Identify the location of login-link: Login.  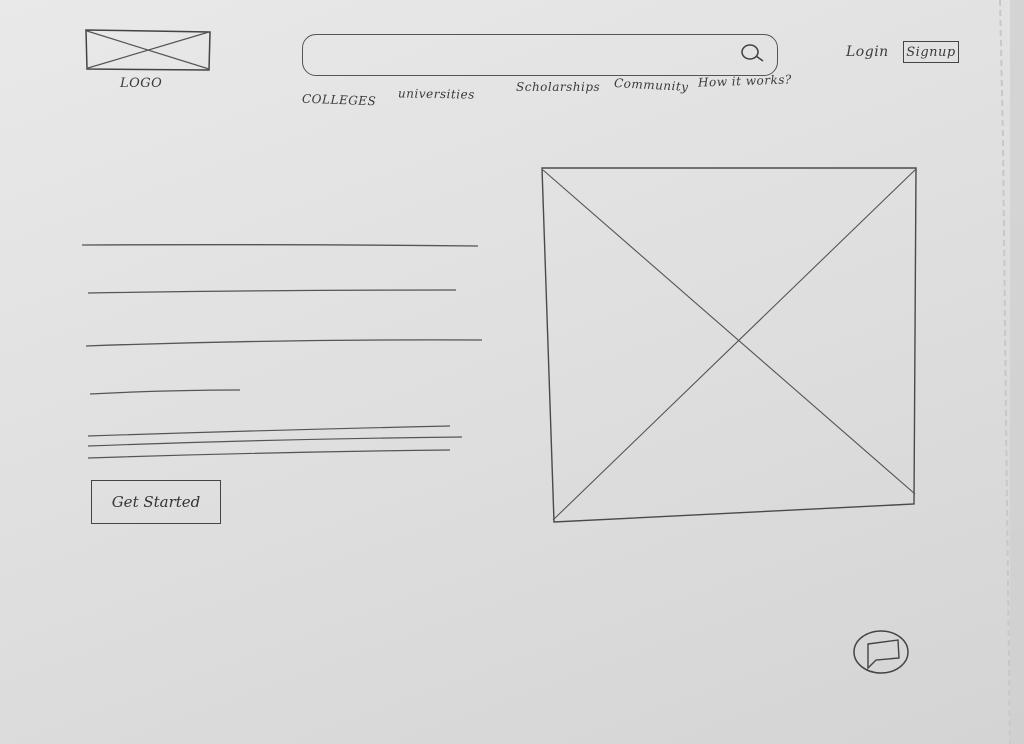
(867, 52).